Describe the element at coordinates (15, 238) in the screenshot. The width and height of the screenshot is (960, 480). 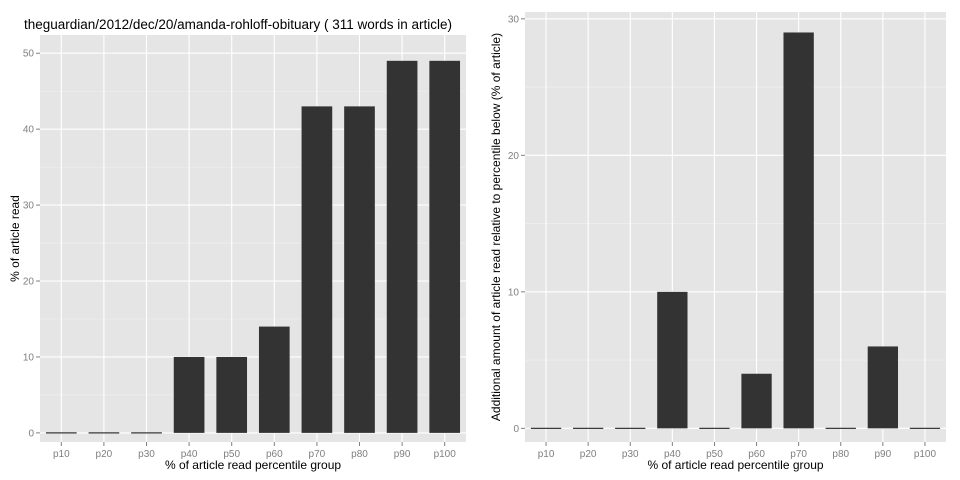
I see `y-axis-title: % of article read` at that location.